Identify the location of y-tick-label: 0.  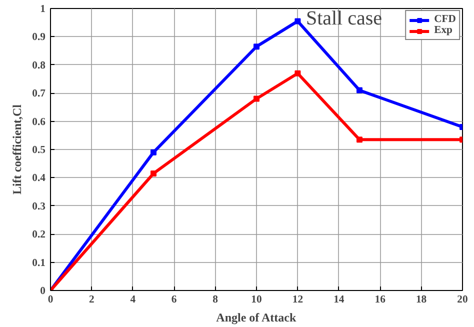
(43, 291).